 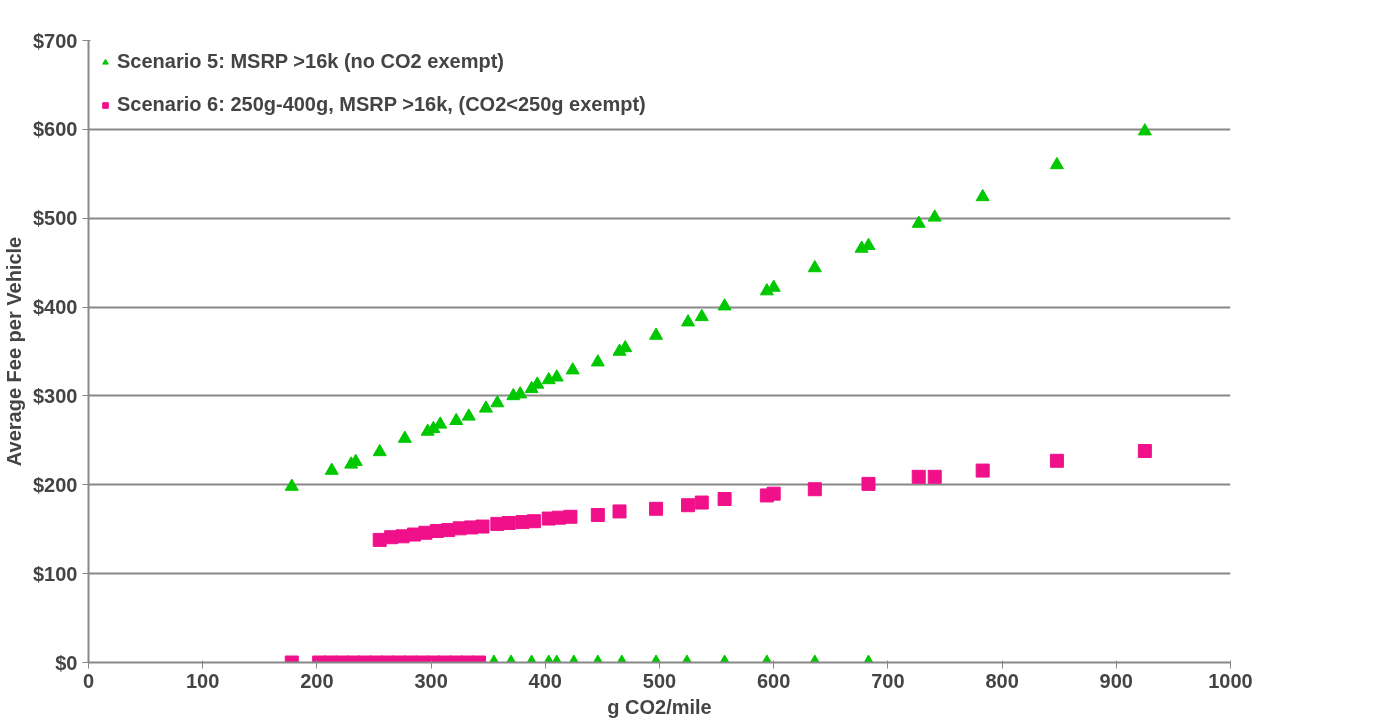 What do you see at coordinates (55, 307) in the screenshot?
I see `y-tick-label: $400` at bounding box center [55, 307].